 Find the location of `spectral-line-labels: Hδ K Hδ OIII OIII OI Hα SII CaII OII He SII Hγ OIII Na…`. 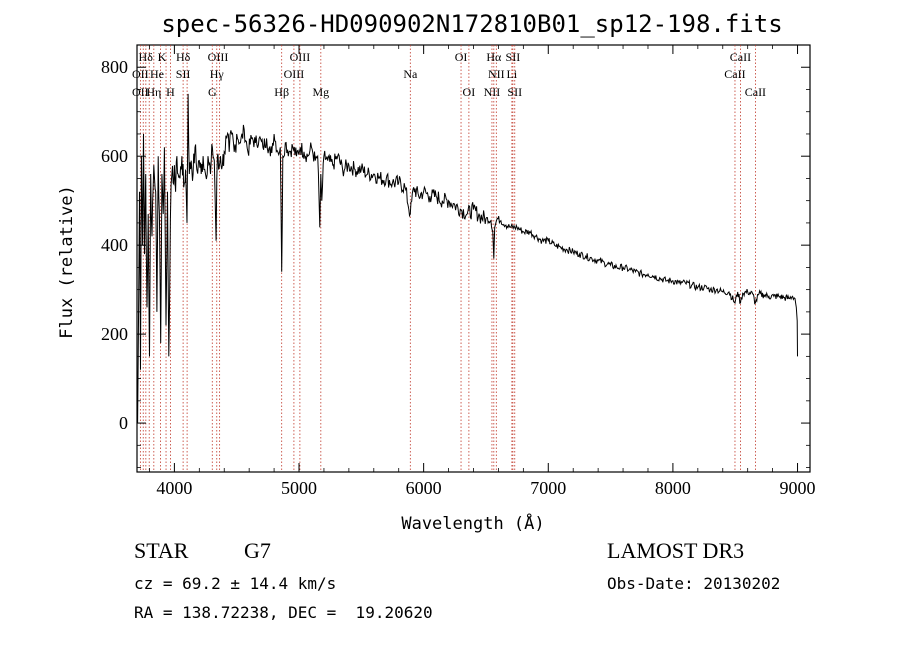

spectral-line-labels: Hδ K Hδ OIII OIII OI Hα SII CaII OII He SII Hγ OIII Na… is located at coordinates (449, 74).